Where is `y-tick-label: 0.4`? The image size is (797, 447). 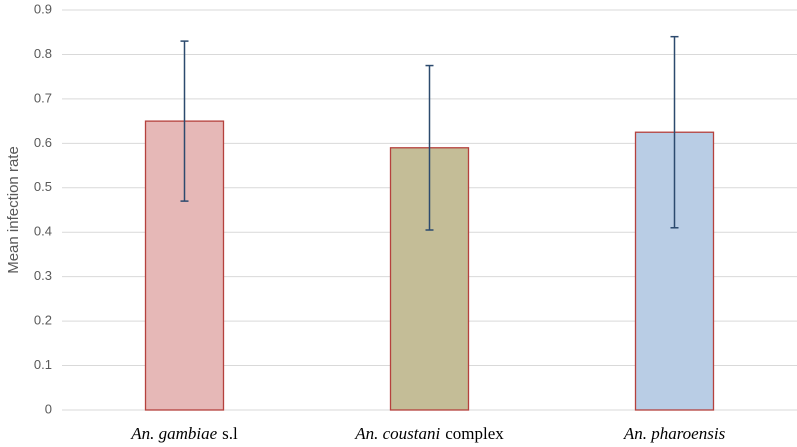
y-tick-label: 0.4 is located at coordinates (43, 231).